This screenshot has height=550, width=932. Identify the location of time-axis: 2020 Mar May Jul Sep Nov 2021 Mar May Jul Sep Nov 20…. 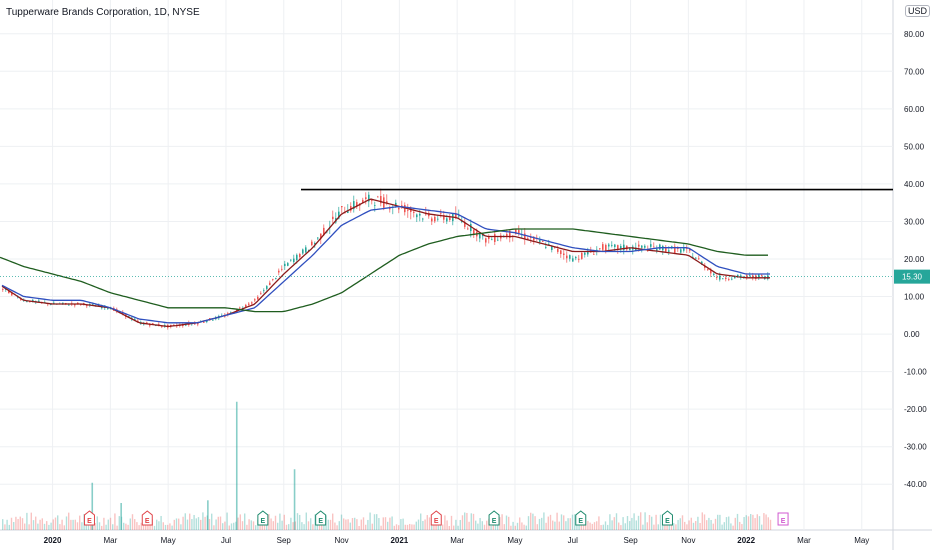
(457, 540).